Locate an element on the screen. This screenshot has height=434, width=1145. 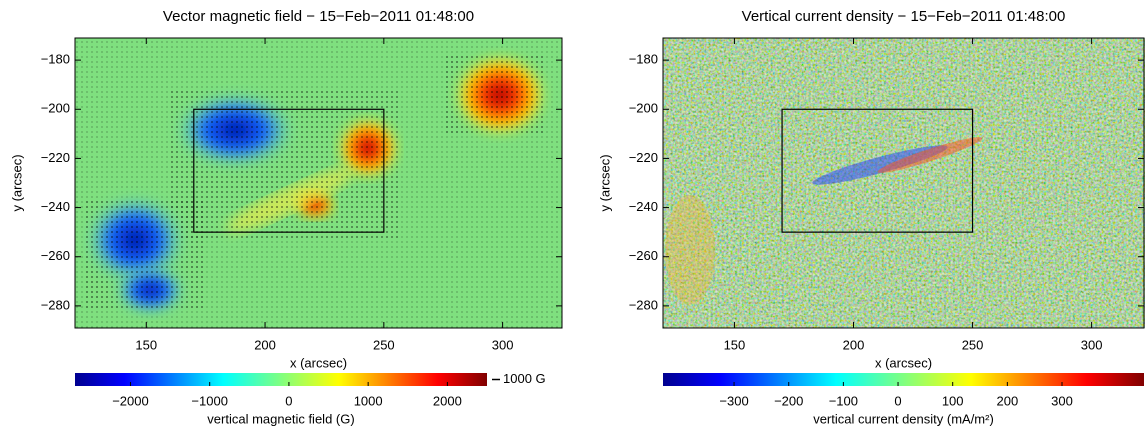
colorbar-tick-label: −200 is located at coordinates (788, 400).